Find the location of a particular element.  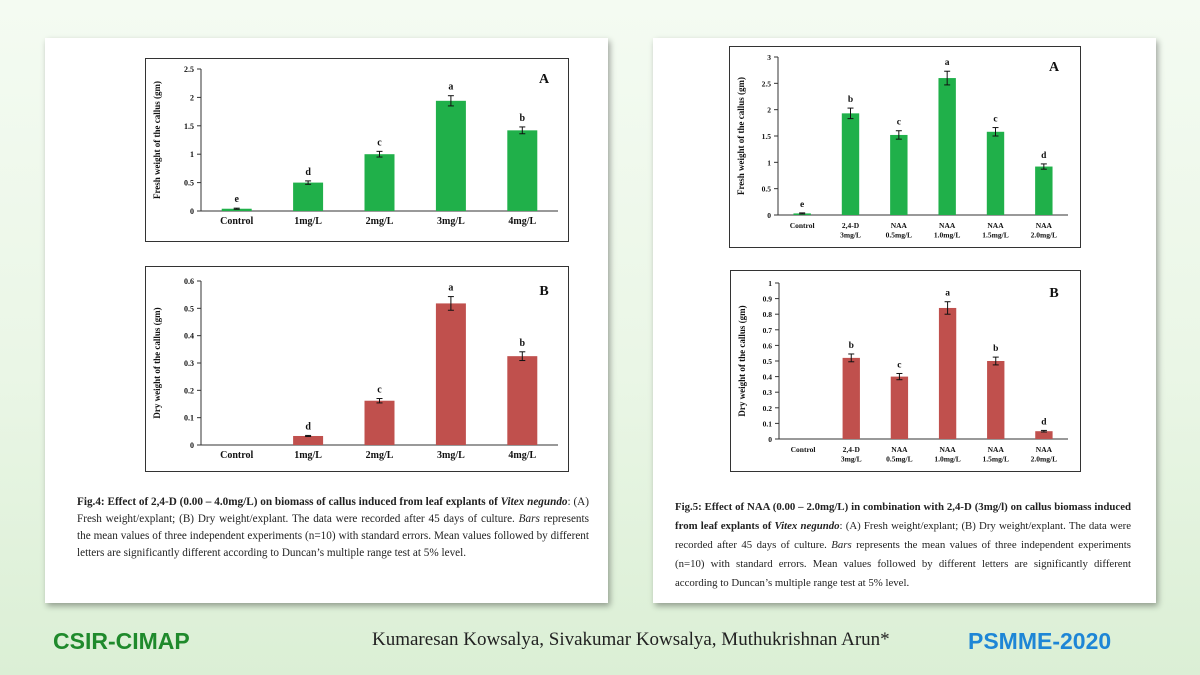

y-tick-label: 0.8 is located at coordinates (768, 314).